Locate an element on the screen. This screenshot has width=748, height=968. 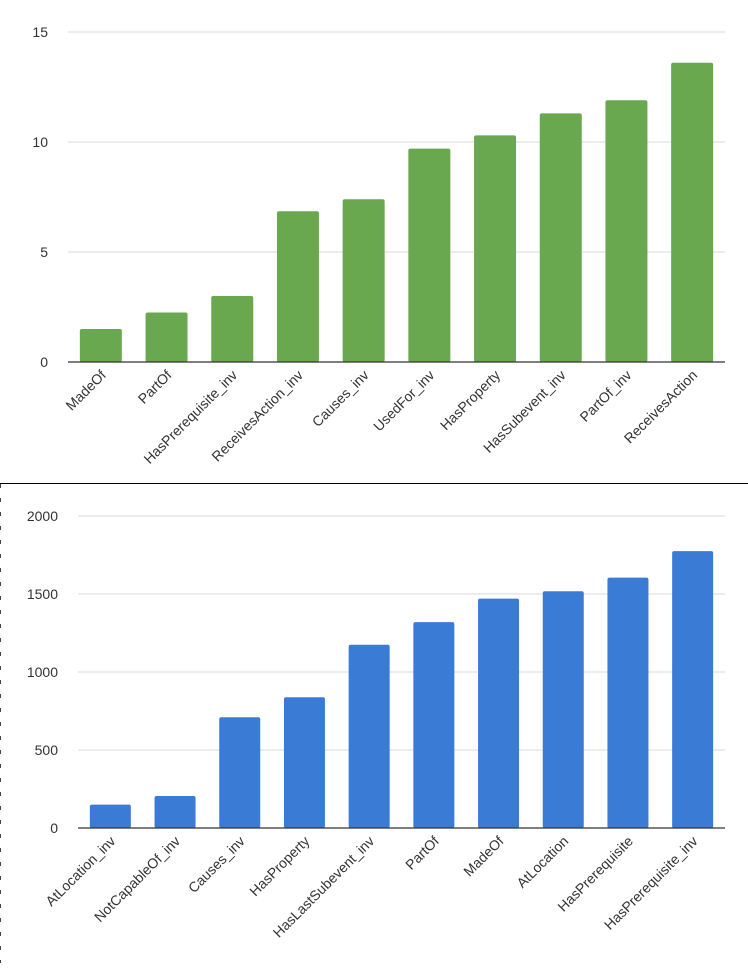
top-y-tick-label: 15 is located at coordinates (40, 32).